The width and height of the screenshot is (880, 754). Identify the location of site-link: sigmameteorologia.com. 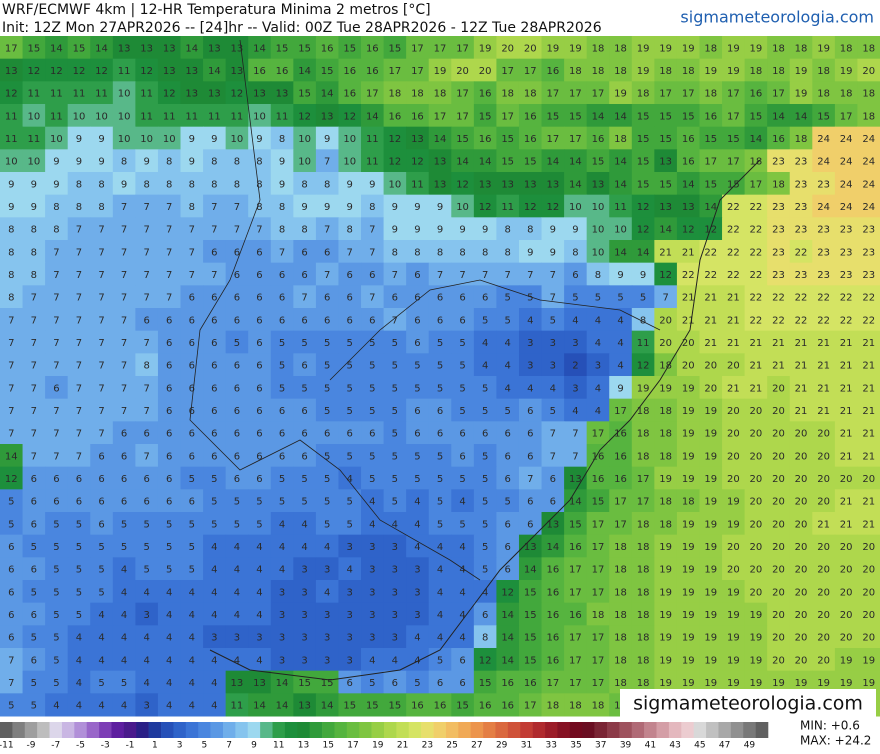
(777, 17).